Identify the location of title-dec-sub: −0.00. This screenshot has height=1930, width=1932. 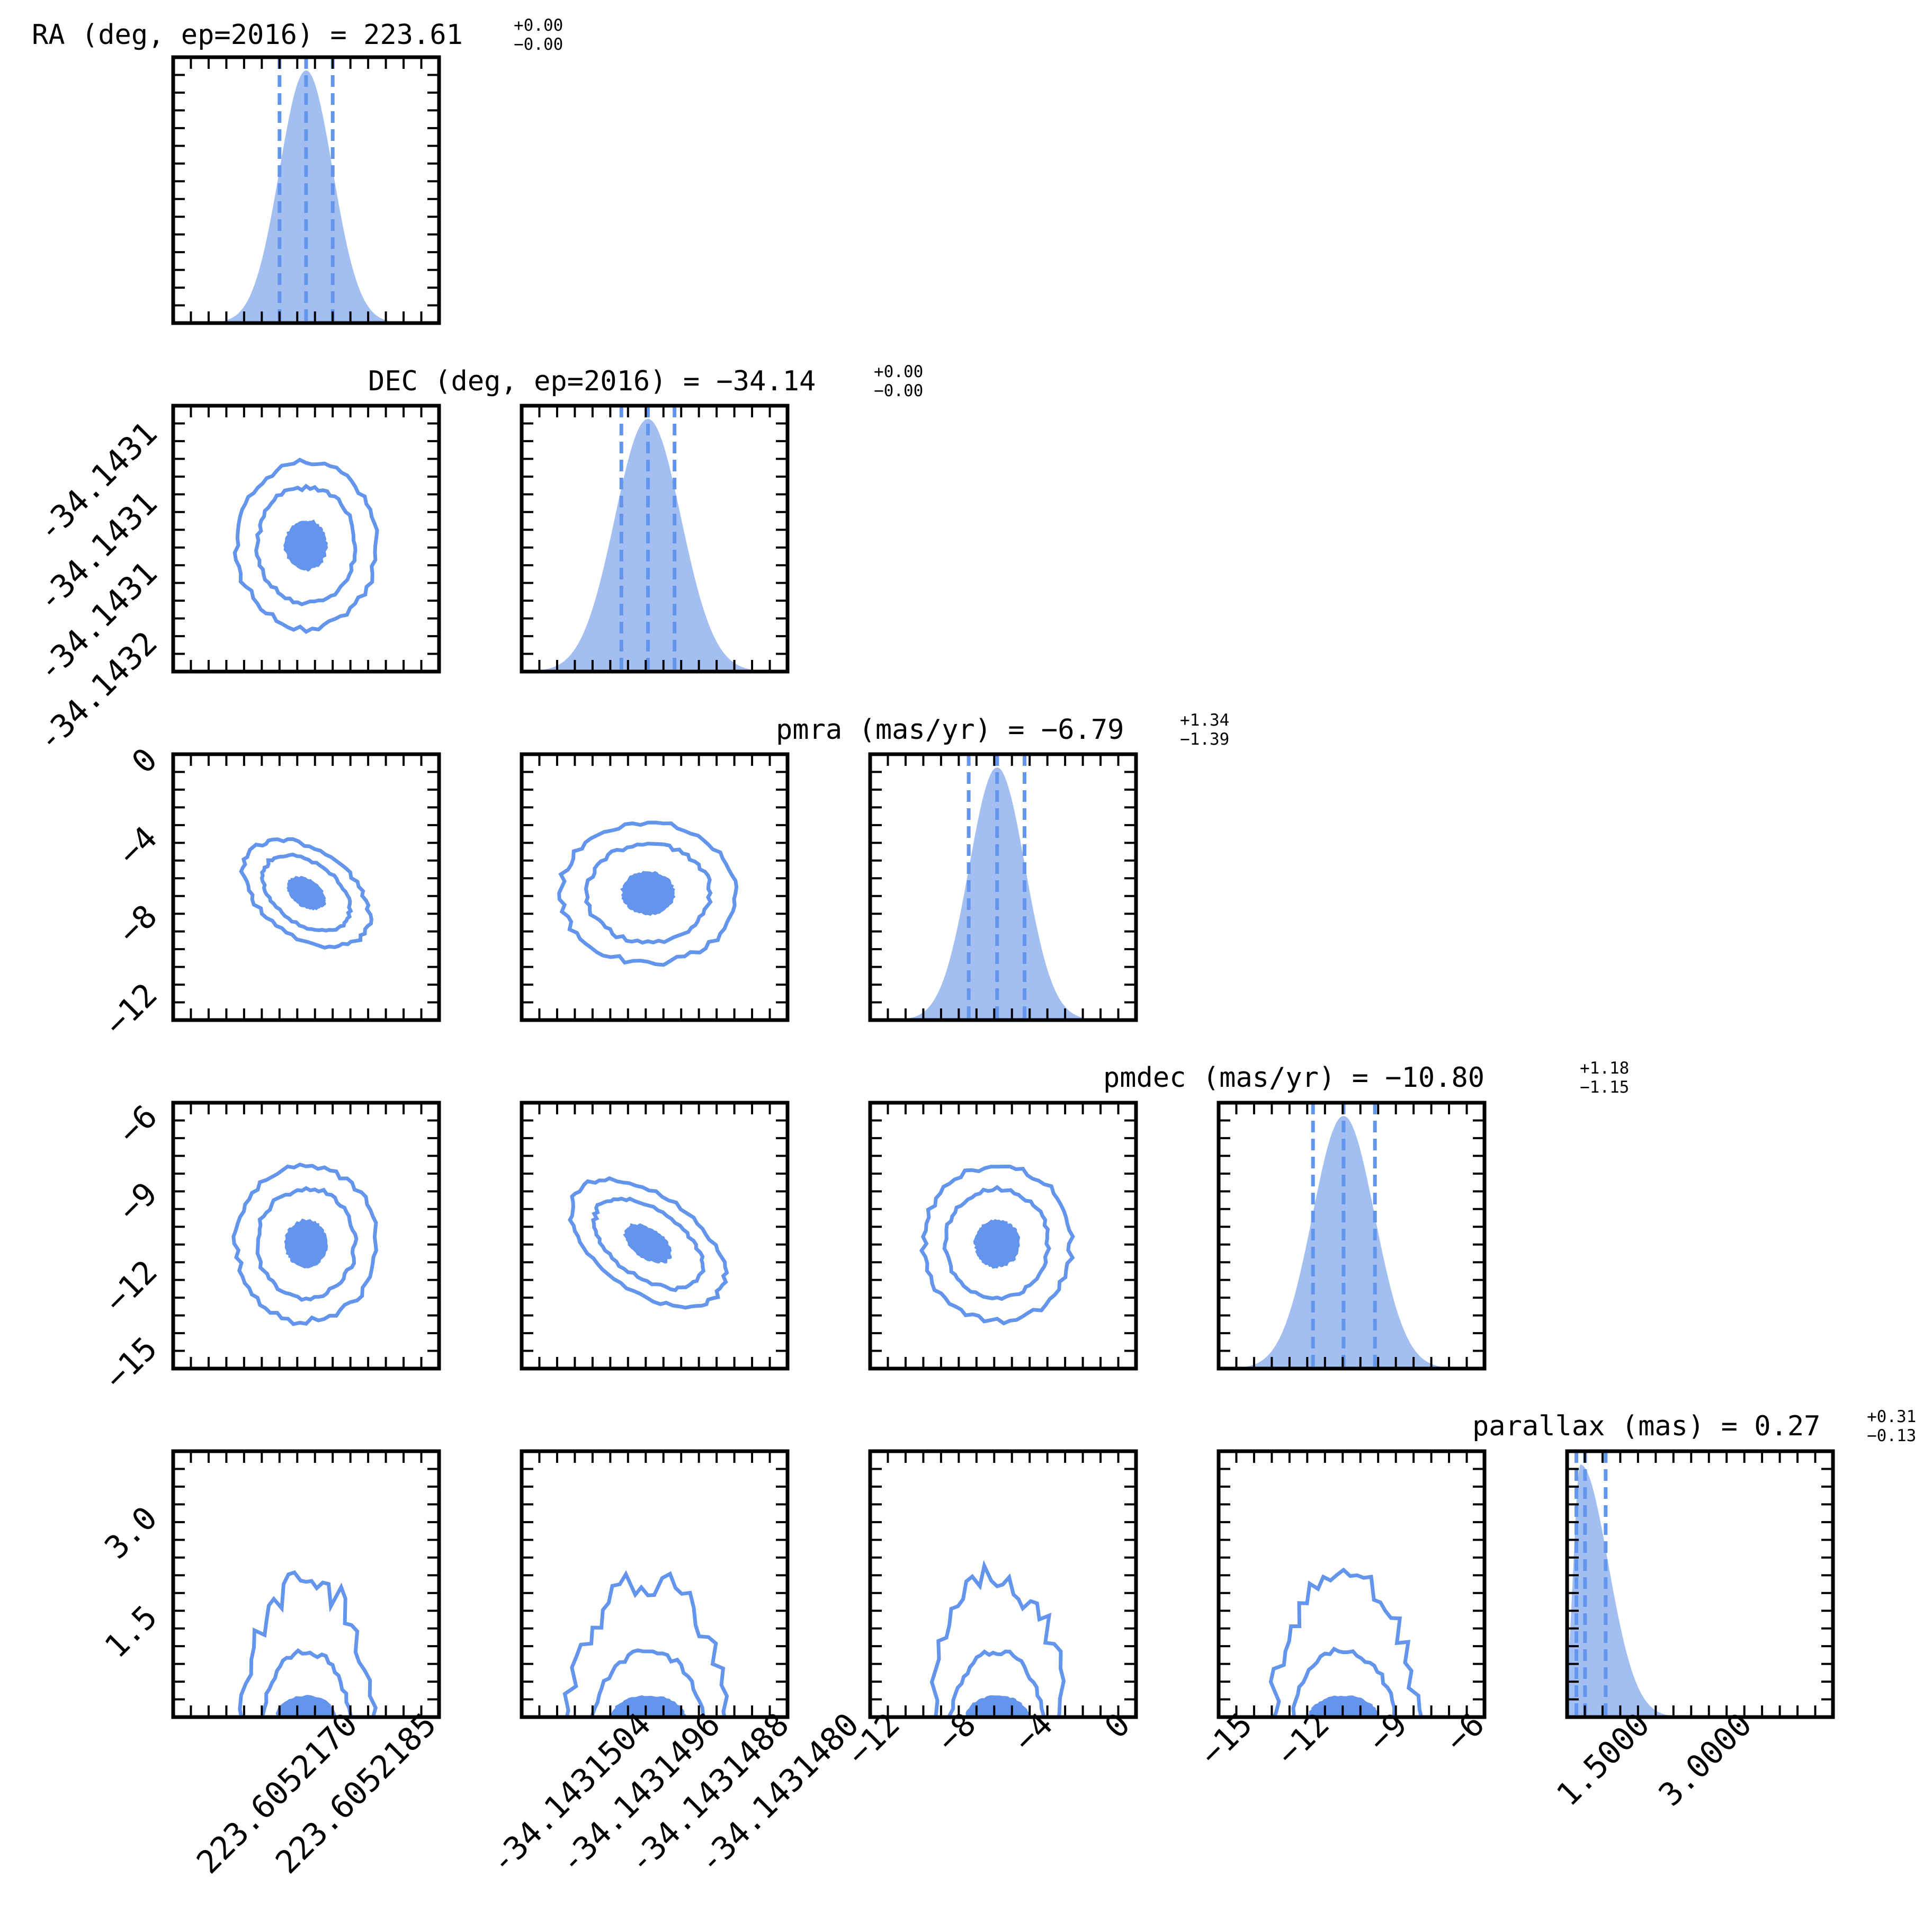
(898, 390).